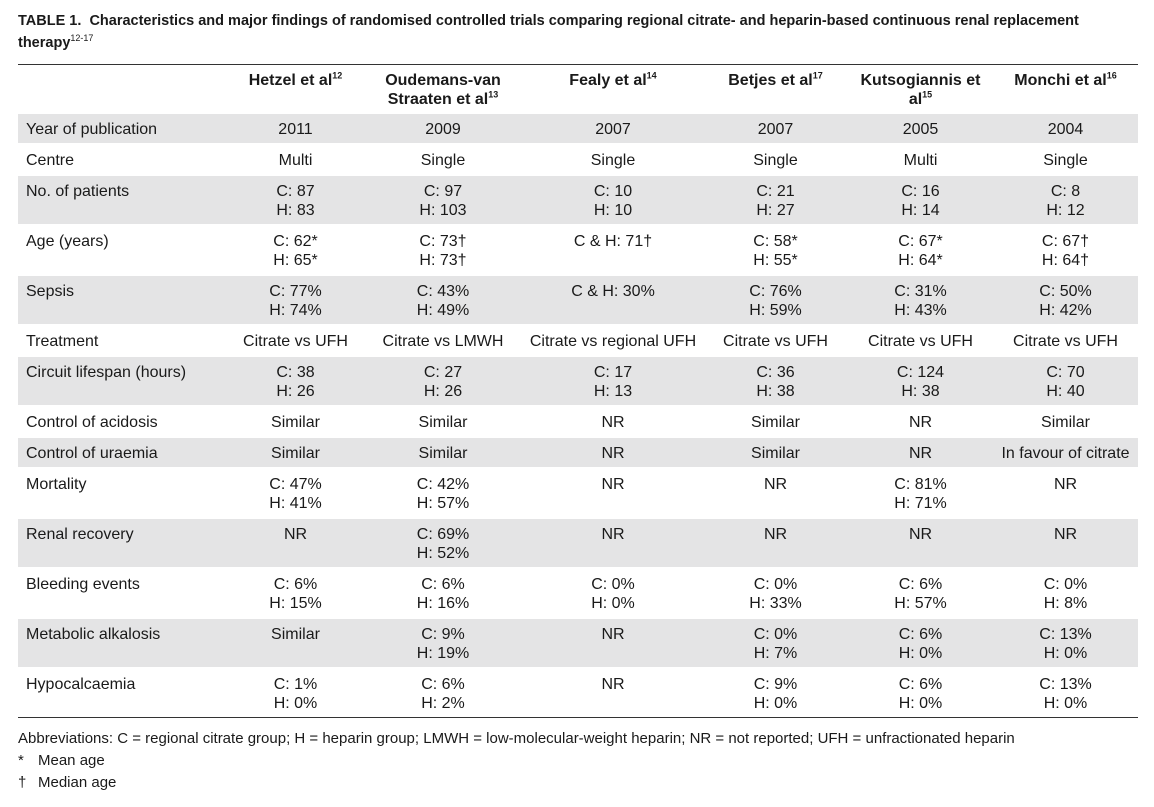 The height and width of the screenshot is (807, 1154). Describe the element at coordinates (337, 75) in the screenshot. I see `column-header-reference: 12` at that location.